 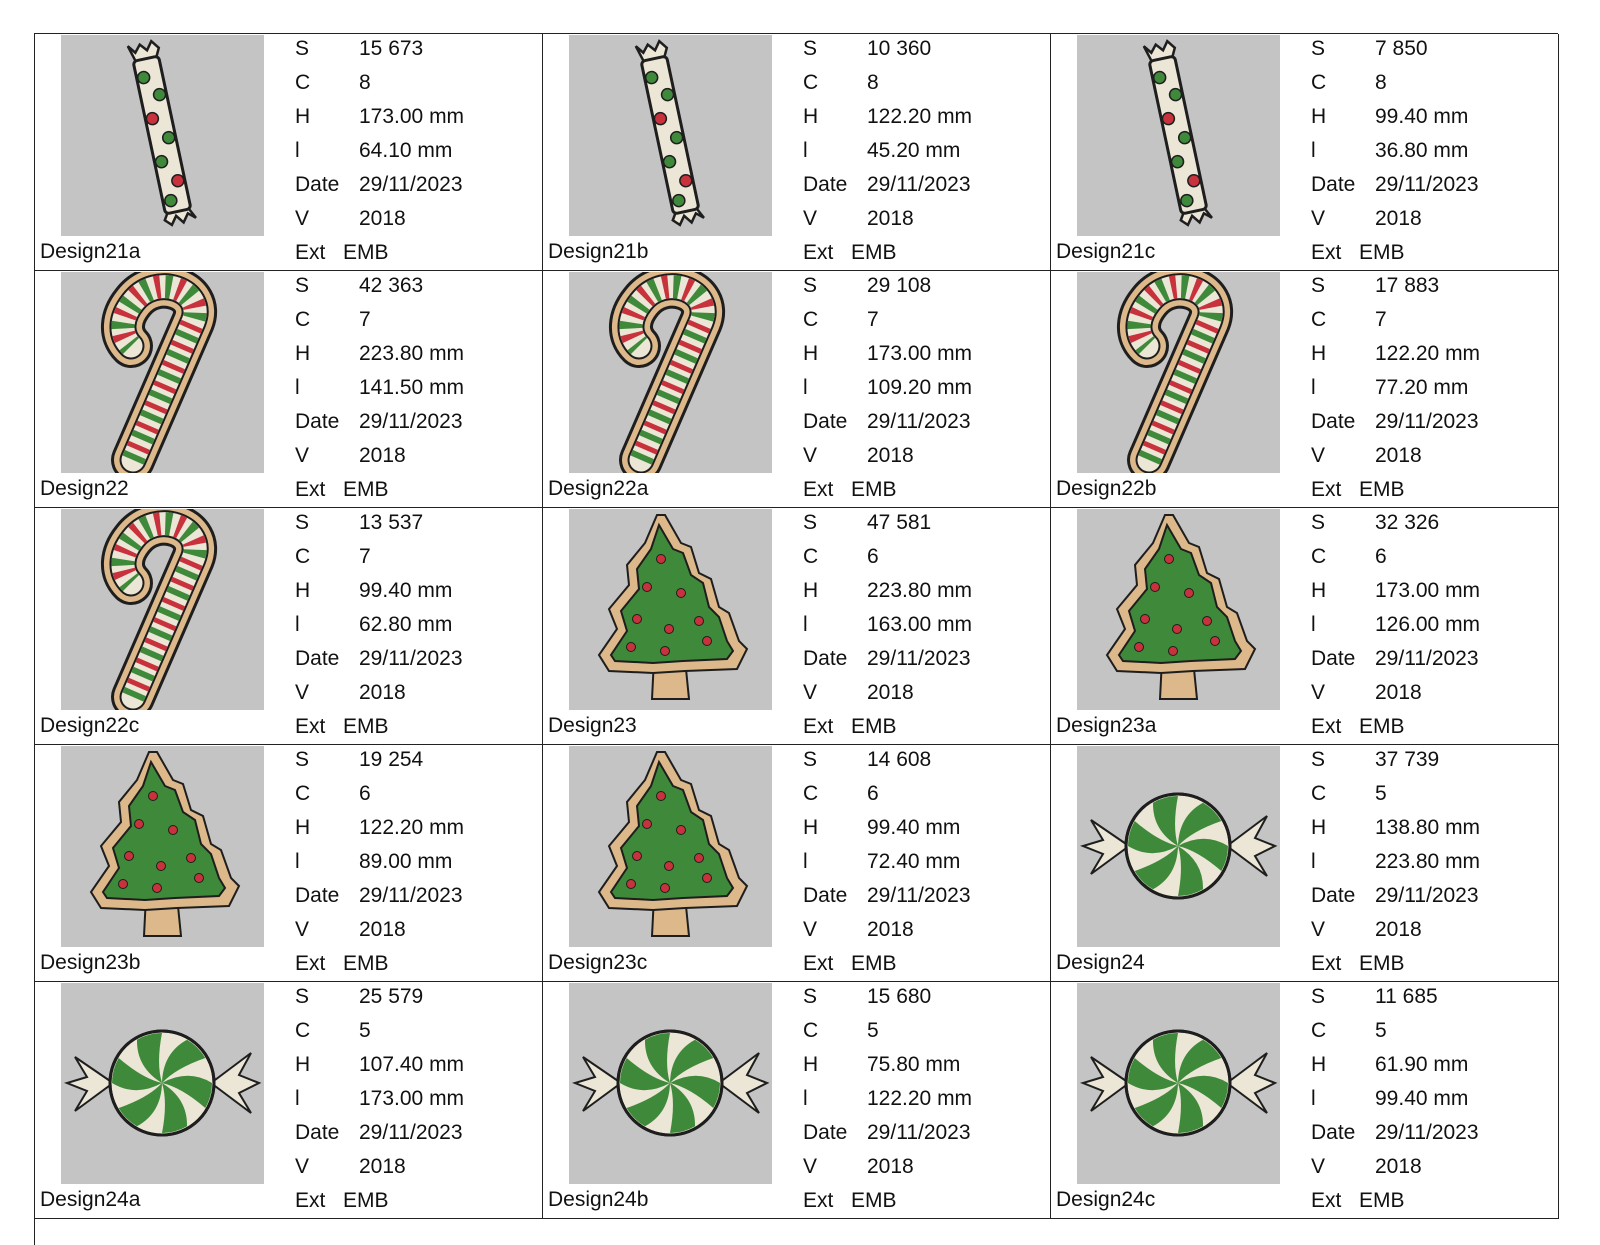 I want to click on spec-stitches-value: 15 673, so click(x=391, y=48).